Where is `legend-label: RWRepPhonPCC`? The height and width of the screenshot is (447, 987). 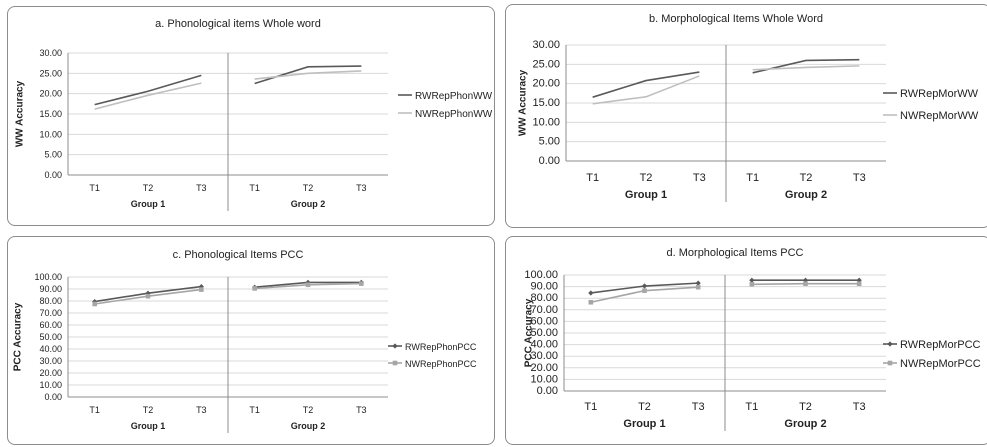 legend-label: RWRepPhonPCC is located at coordinates (441, 347).